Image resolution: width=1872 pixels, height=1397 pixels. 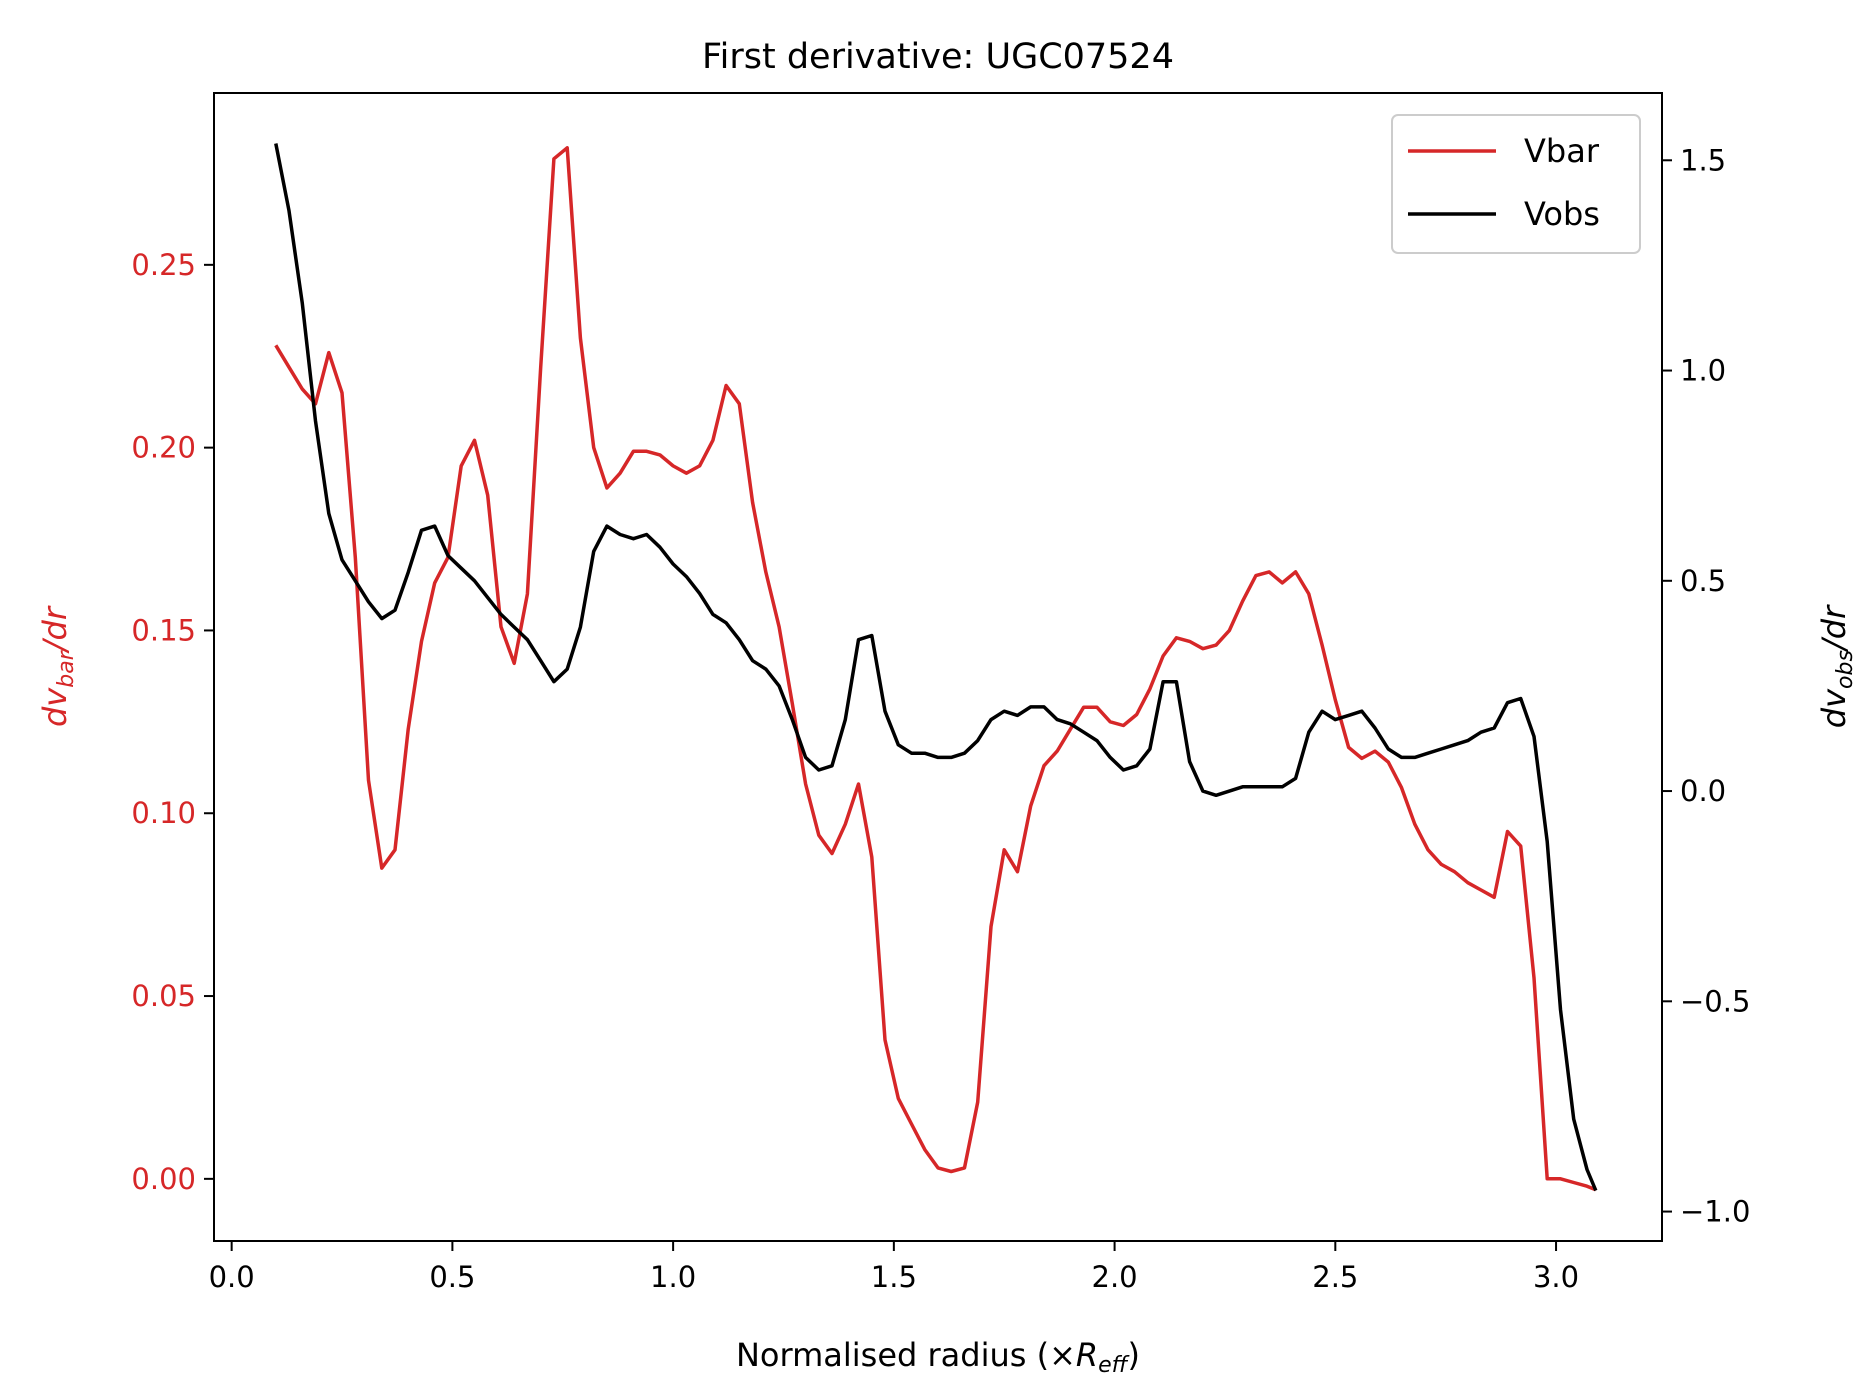 What do you see at coordinates (1703, 371) in the screenshot?
I see `y-right-tick-label: 1.0` at bounding box center [1703, 371].